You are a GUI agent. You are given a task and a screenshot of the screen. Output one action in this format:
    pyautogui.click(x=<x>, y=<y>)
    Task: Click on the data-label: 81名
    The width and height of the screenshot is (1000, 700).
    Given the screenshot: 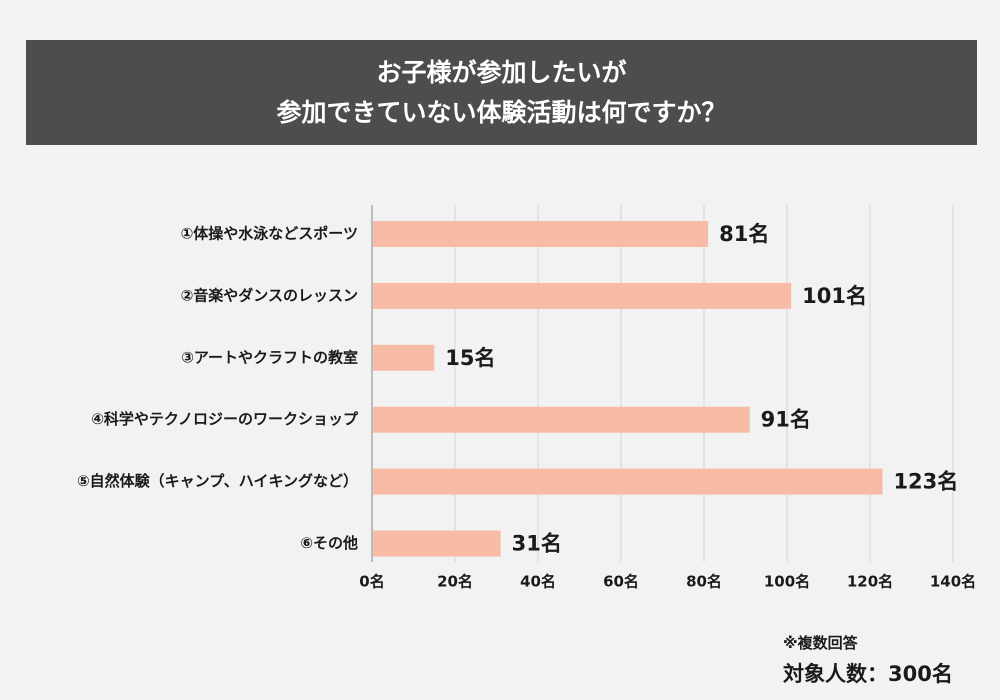 What is the action you would take?
    pyautogui.click(x=744, y=234)
    